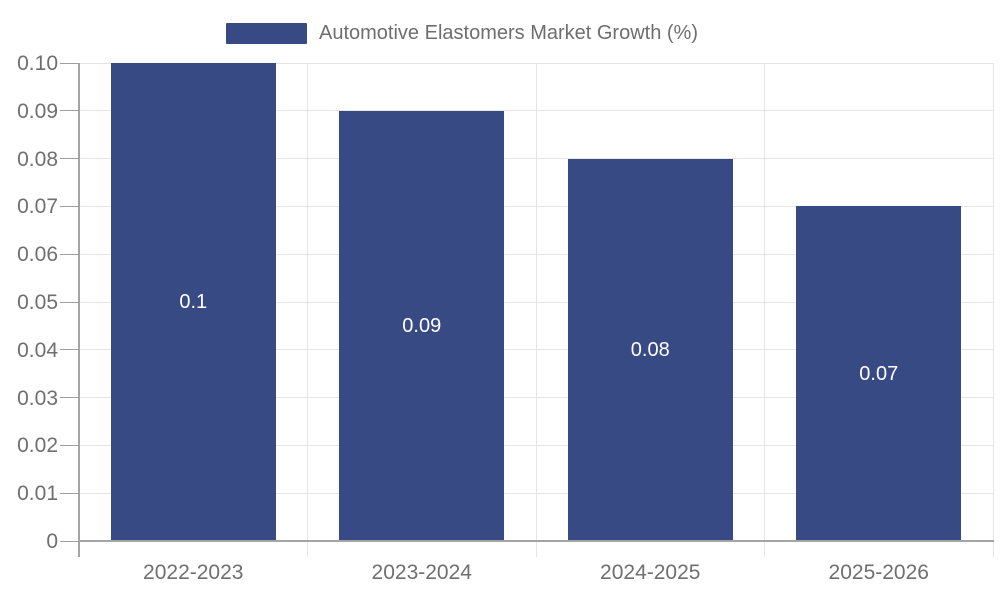 Image resolution: width=1000 pixels, height=600 pixels. I want to click on bar-value-label: 0.09, so click(422, 325).